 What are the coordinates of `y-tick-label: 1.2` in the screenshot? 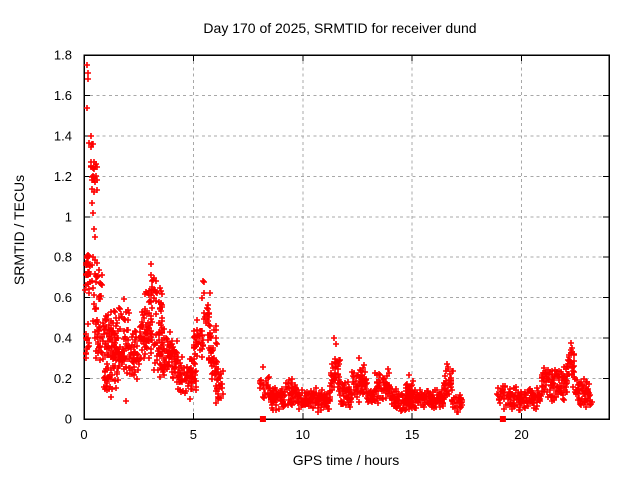 It's located at (63, 176).